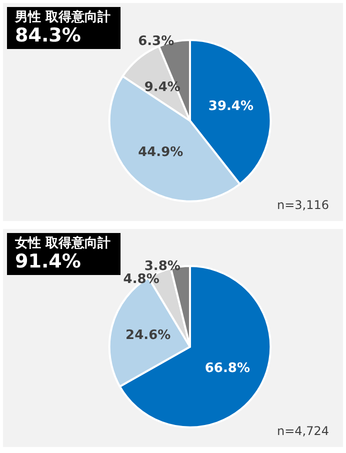 This screenshot has height=453, width=346. Describe the element at coordinates (302, 205) in the screenshot. I see `text: n=3,116` at that location.